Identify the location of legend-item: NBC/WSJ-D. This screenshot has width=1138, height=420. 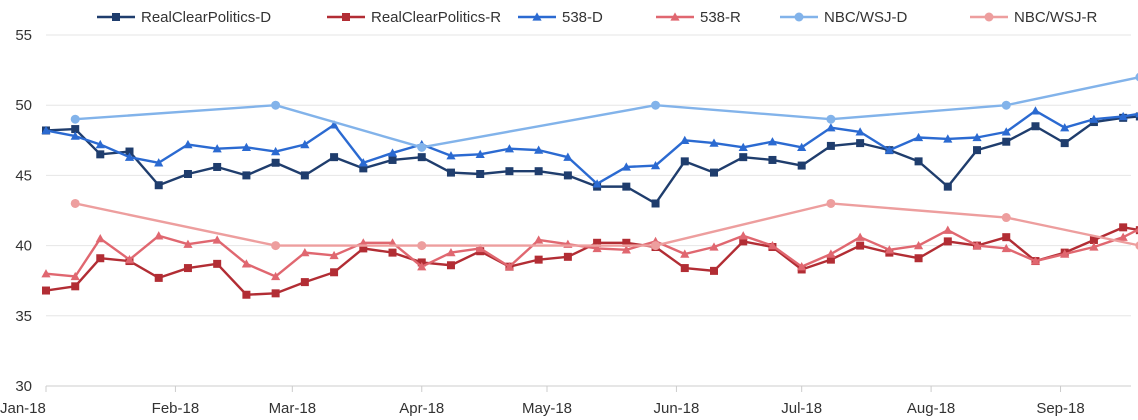
(843, 17).